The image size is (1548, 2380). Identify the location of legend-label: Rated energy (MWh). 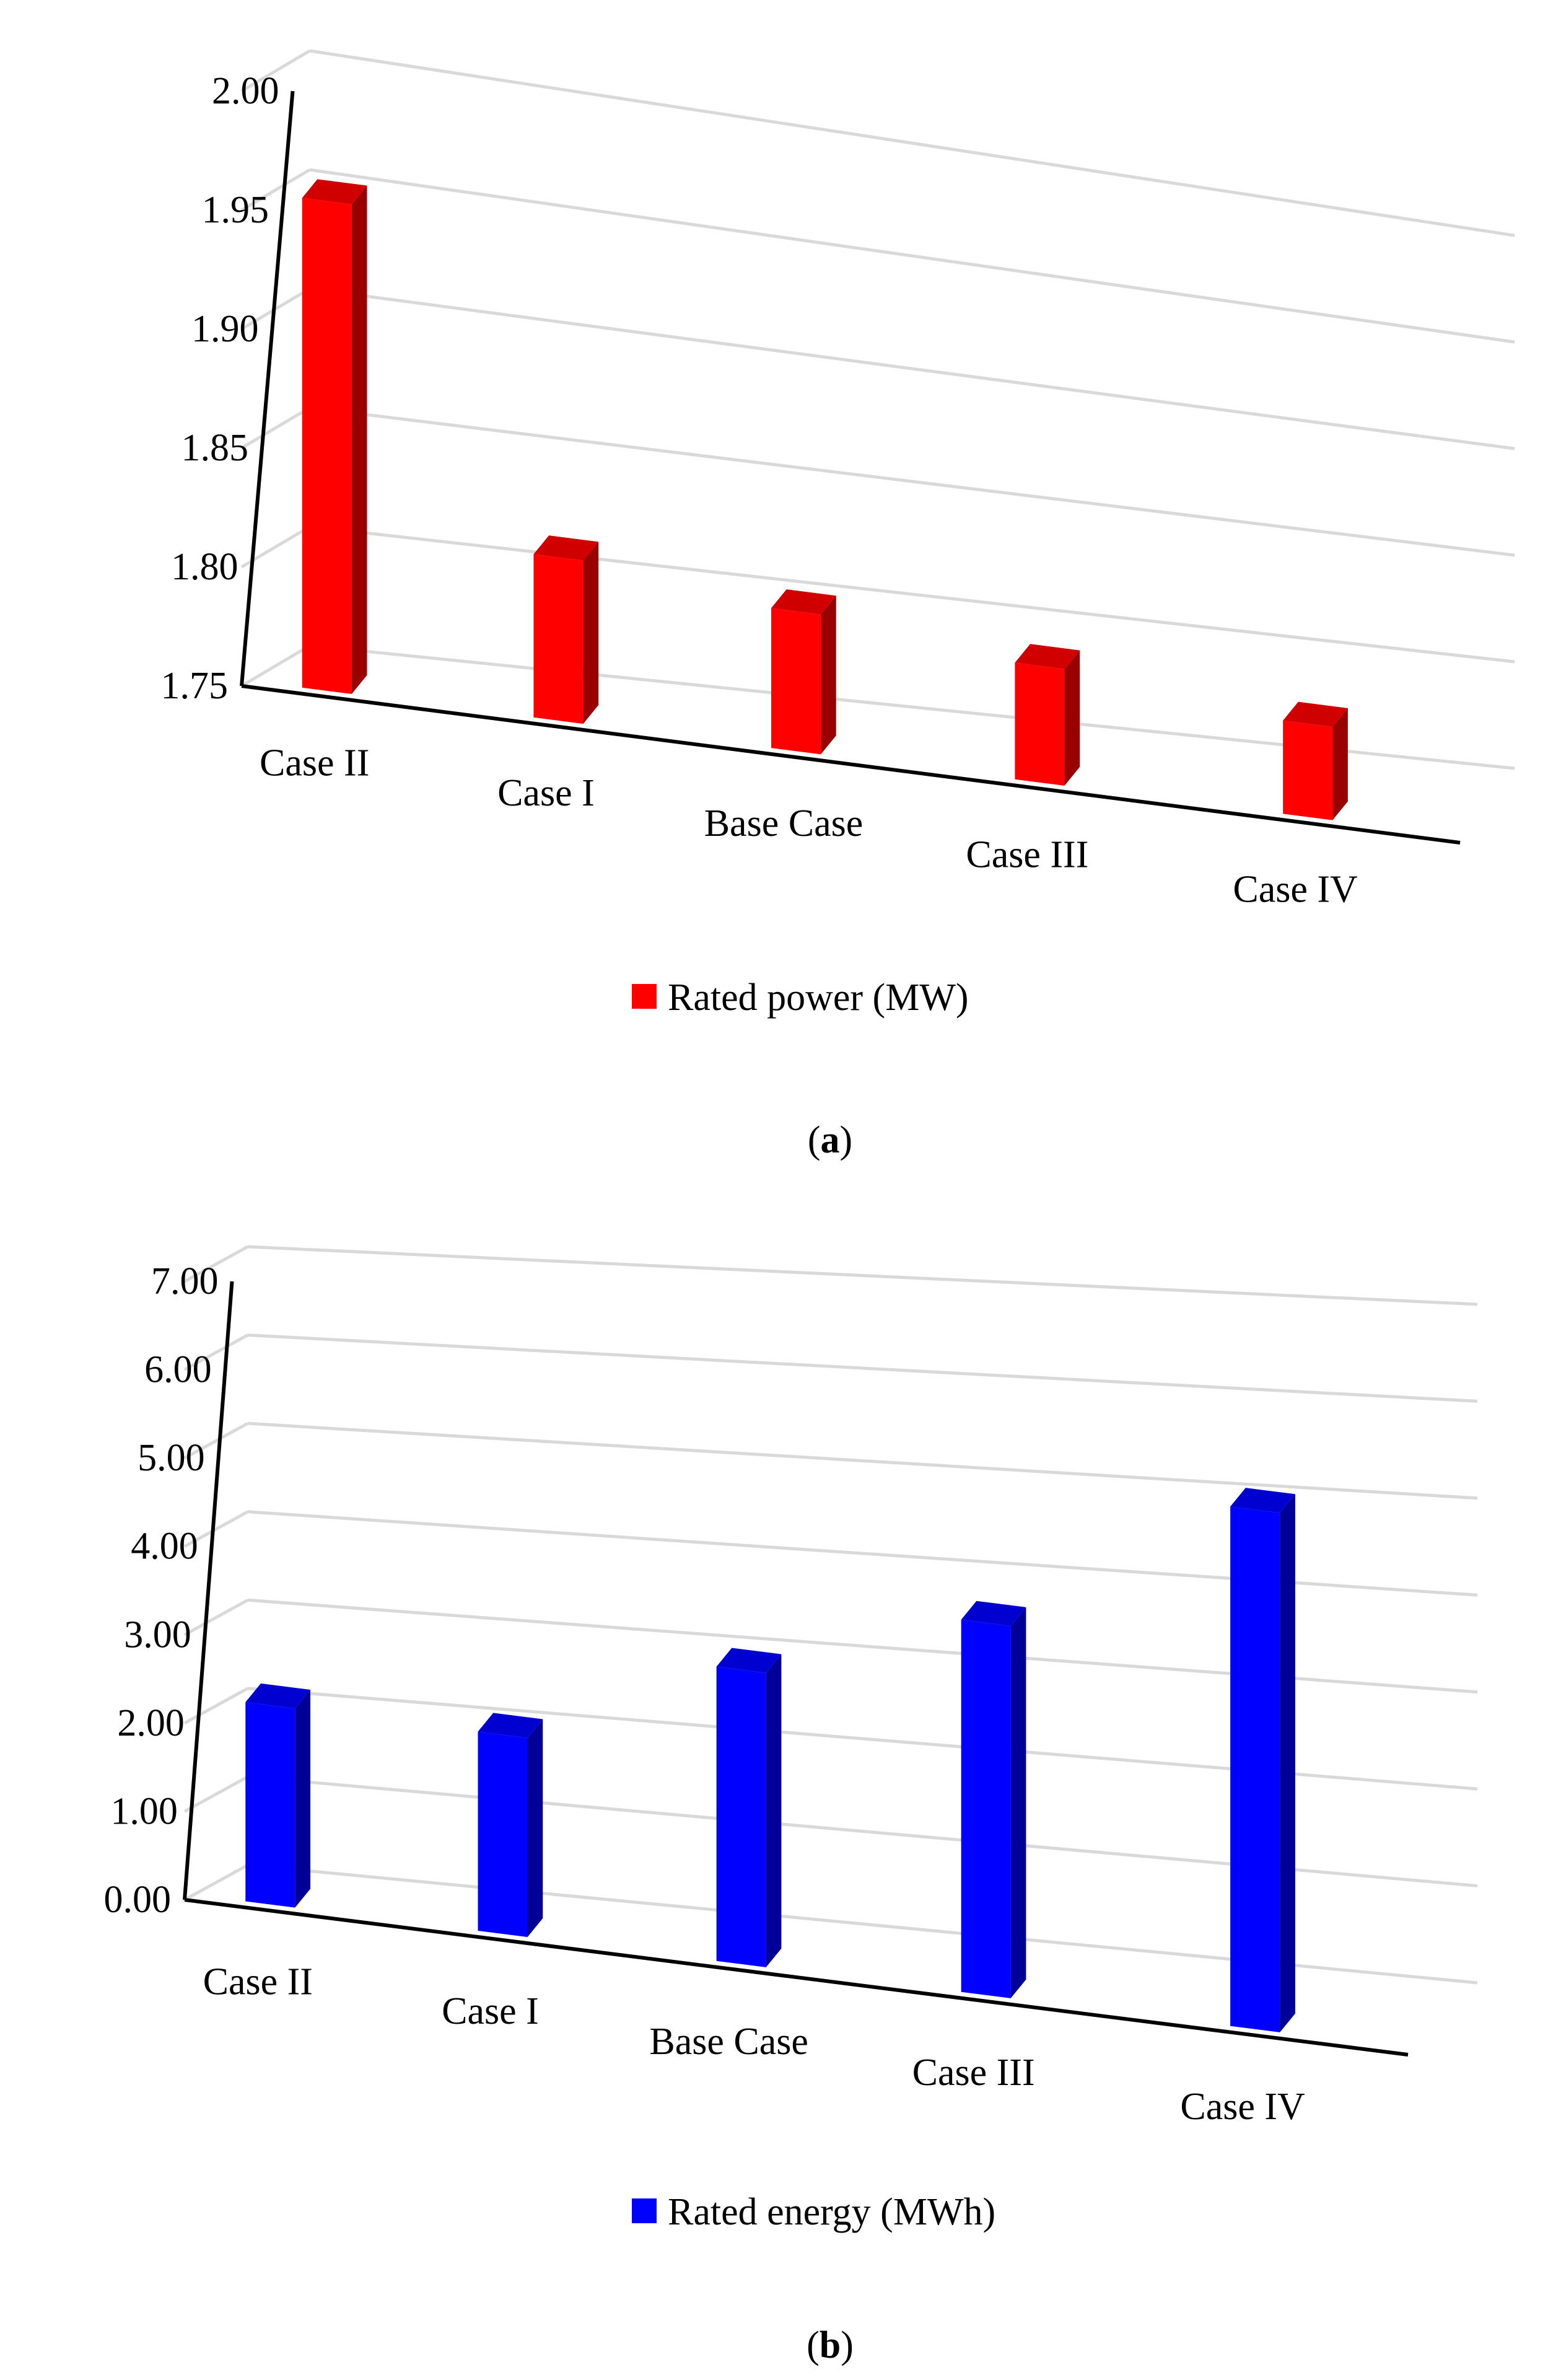
(831, 2212).